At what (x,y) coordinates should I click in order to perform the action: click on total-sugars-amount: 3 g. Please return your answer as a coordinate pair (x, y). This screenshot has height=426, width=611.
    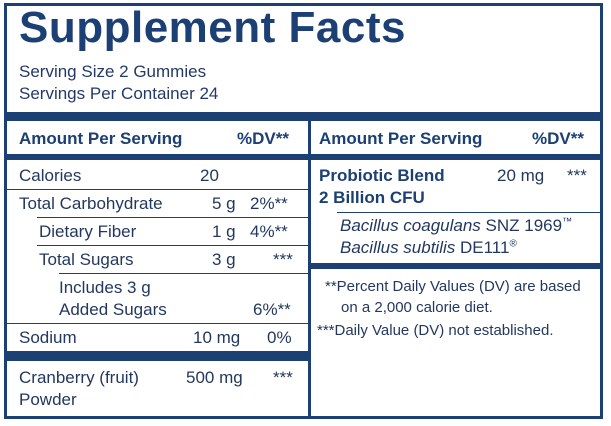
    Looking at the image, I should click on (224, 259).